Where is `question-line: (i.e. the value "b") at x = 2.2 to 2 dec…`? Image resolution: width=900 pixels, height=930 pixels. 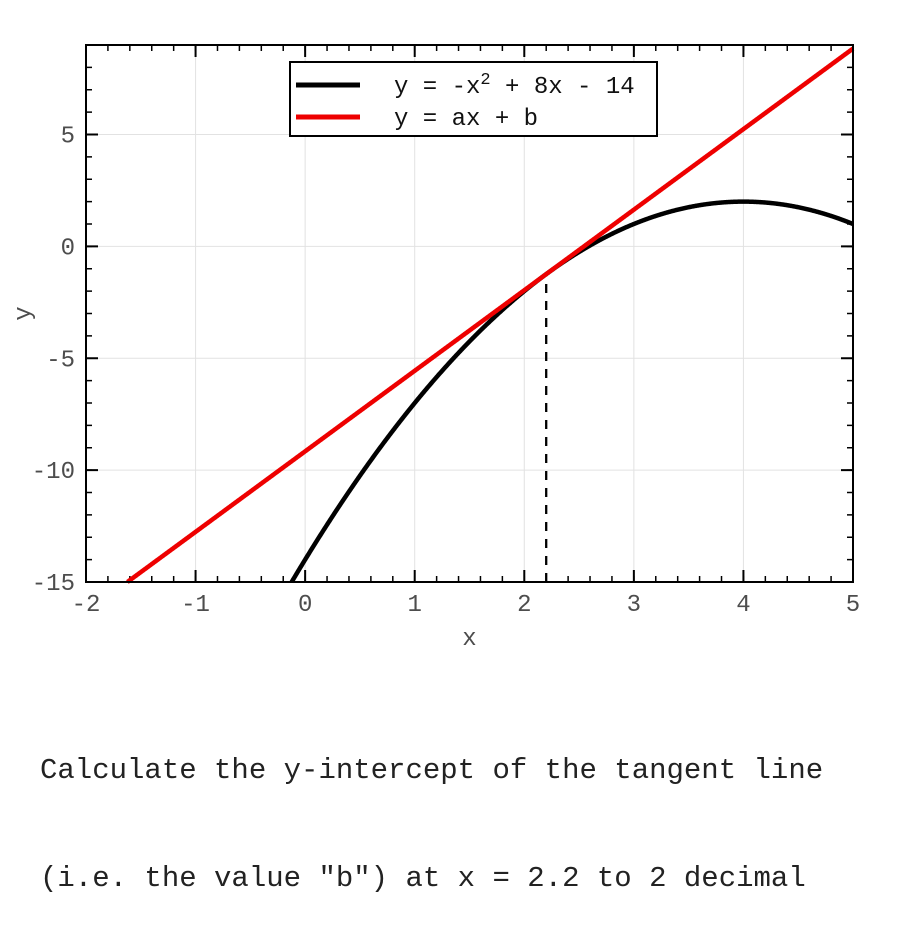
question-line: (i.e. the value "b") at x = 2.2 to 2 dec… is located at coordinates (423, 878).